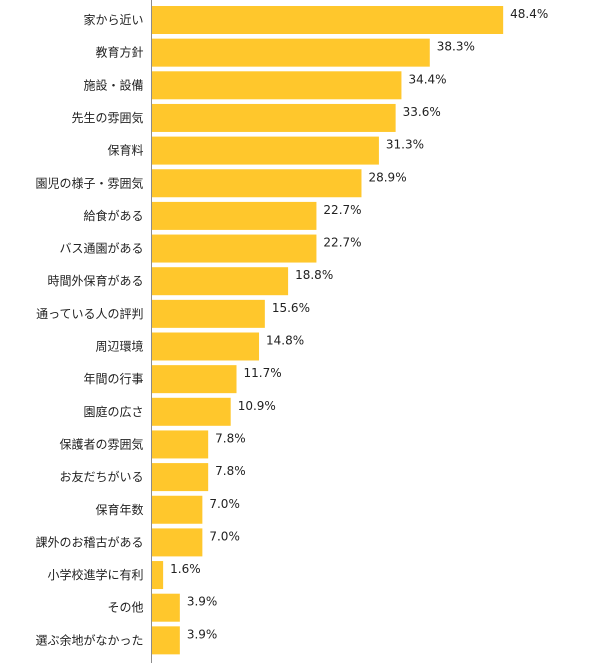 The height and width of the screenshot is (668, 600). I want to click on category-label: 家から近い, so click(113, 19).